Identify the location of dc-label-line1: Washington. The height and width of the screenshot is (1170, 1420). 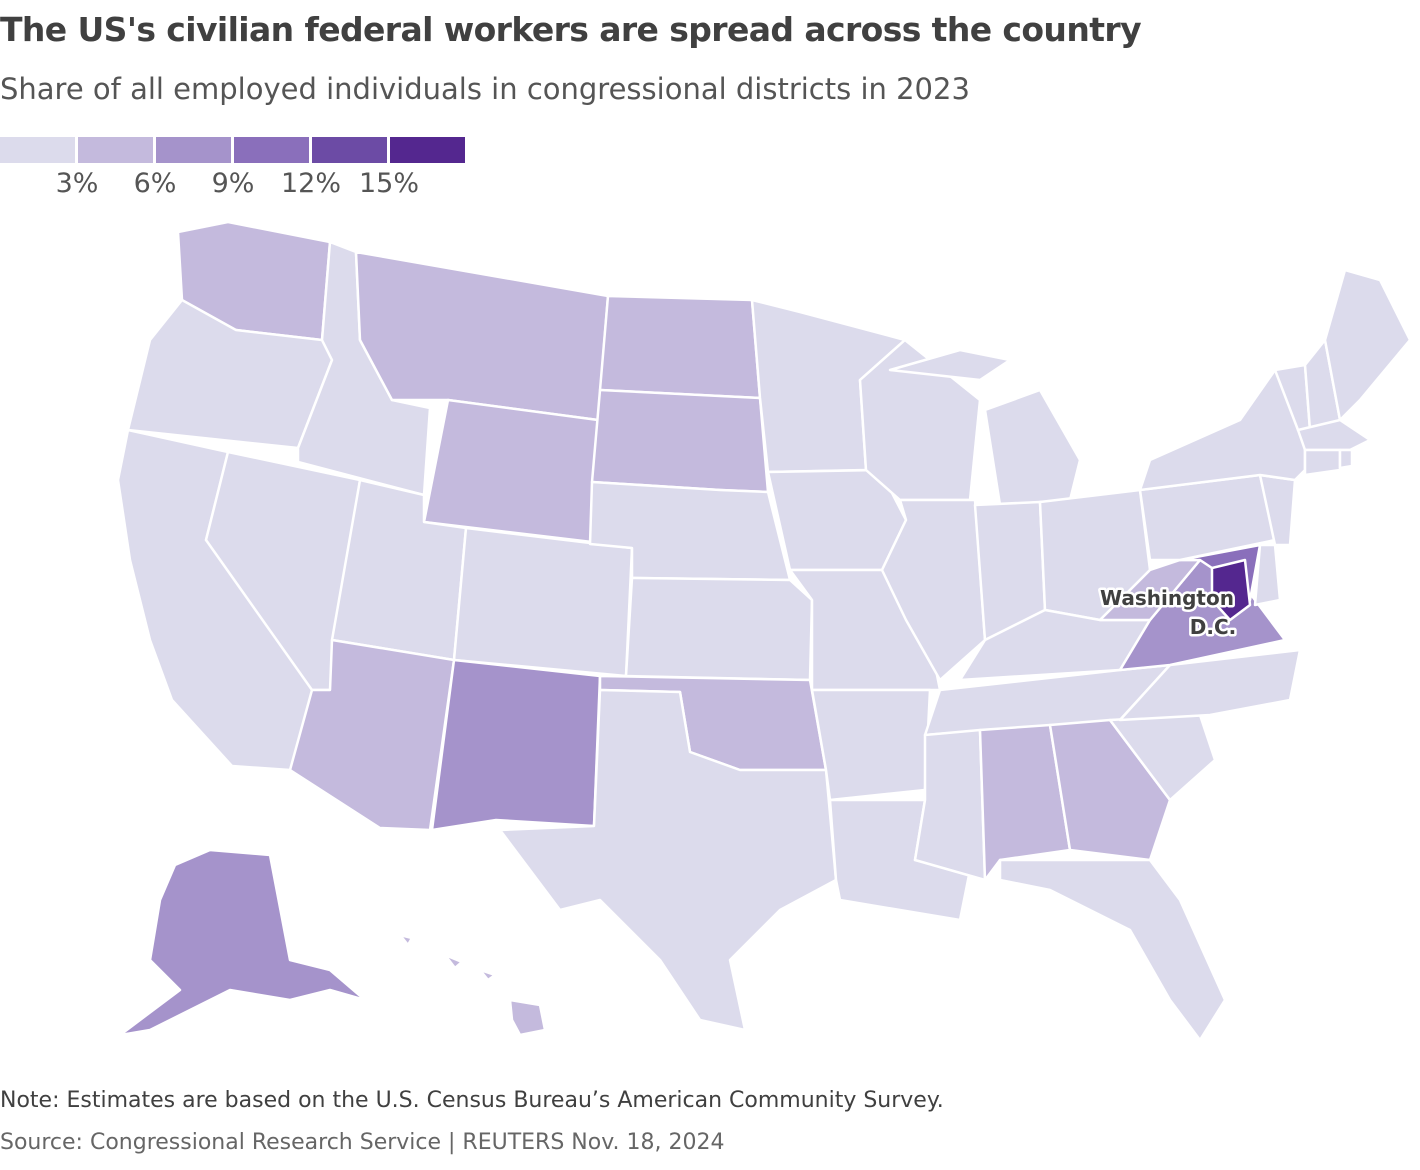
(1167, 598).